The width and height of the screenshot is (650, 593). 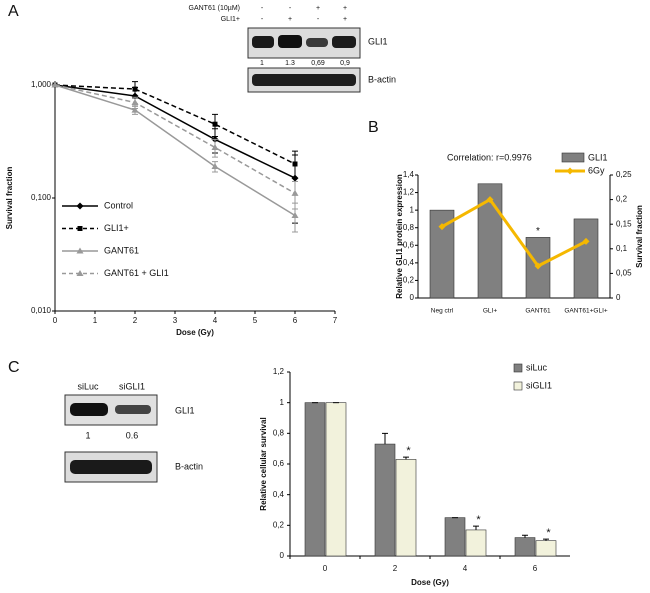 What do you see at coordinates (290, 63) in the screenshot?
I see `quantification: 1.3` at bounding box center [290, 63].